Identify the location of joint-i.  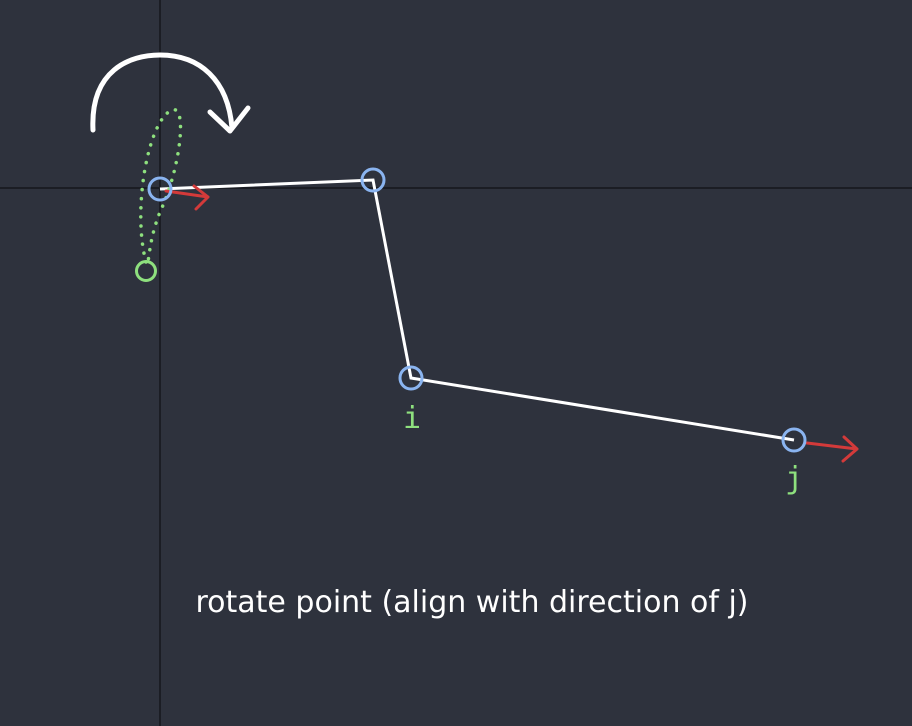
(411, 378).